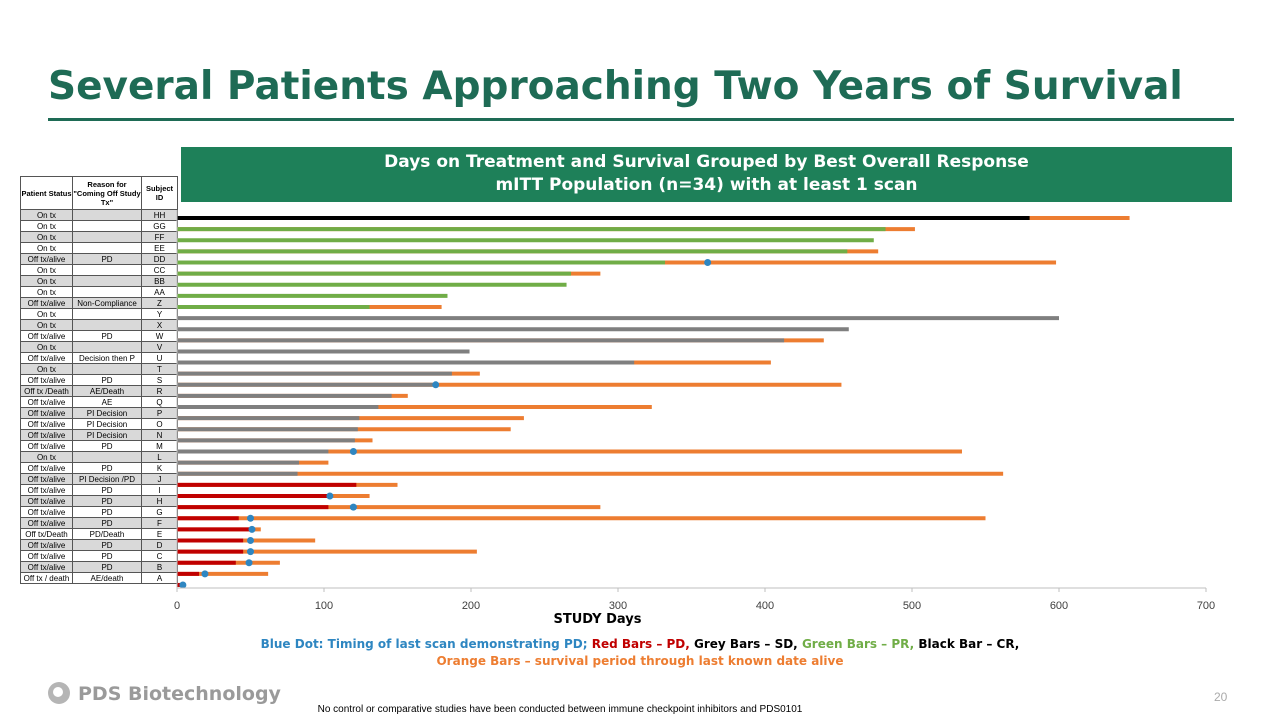  Describe the element at coordinates (99, 479) in the screenshot. I see `table-row: Off tx/alive PI Decision /PD J` at that location.